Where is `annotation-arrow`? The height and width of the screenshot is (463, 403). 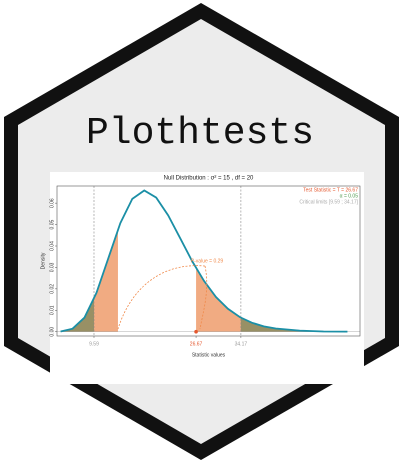
annotation-arrow is located at coordinates (161, 297).